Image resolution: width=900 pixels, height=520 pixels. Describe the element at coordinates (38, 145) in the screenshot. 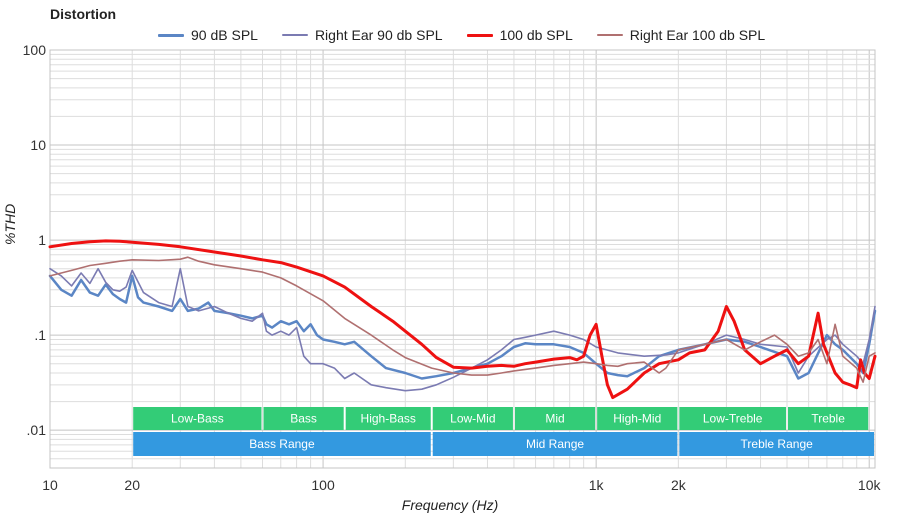

I see `y-tick-label: 10` at that location.